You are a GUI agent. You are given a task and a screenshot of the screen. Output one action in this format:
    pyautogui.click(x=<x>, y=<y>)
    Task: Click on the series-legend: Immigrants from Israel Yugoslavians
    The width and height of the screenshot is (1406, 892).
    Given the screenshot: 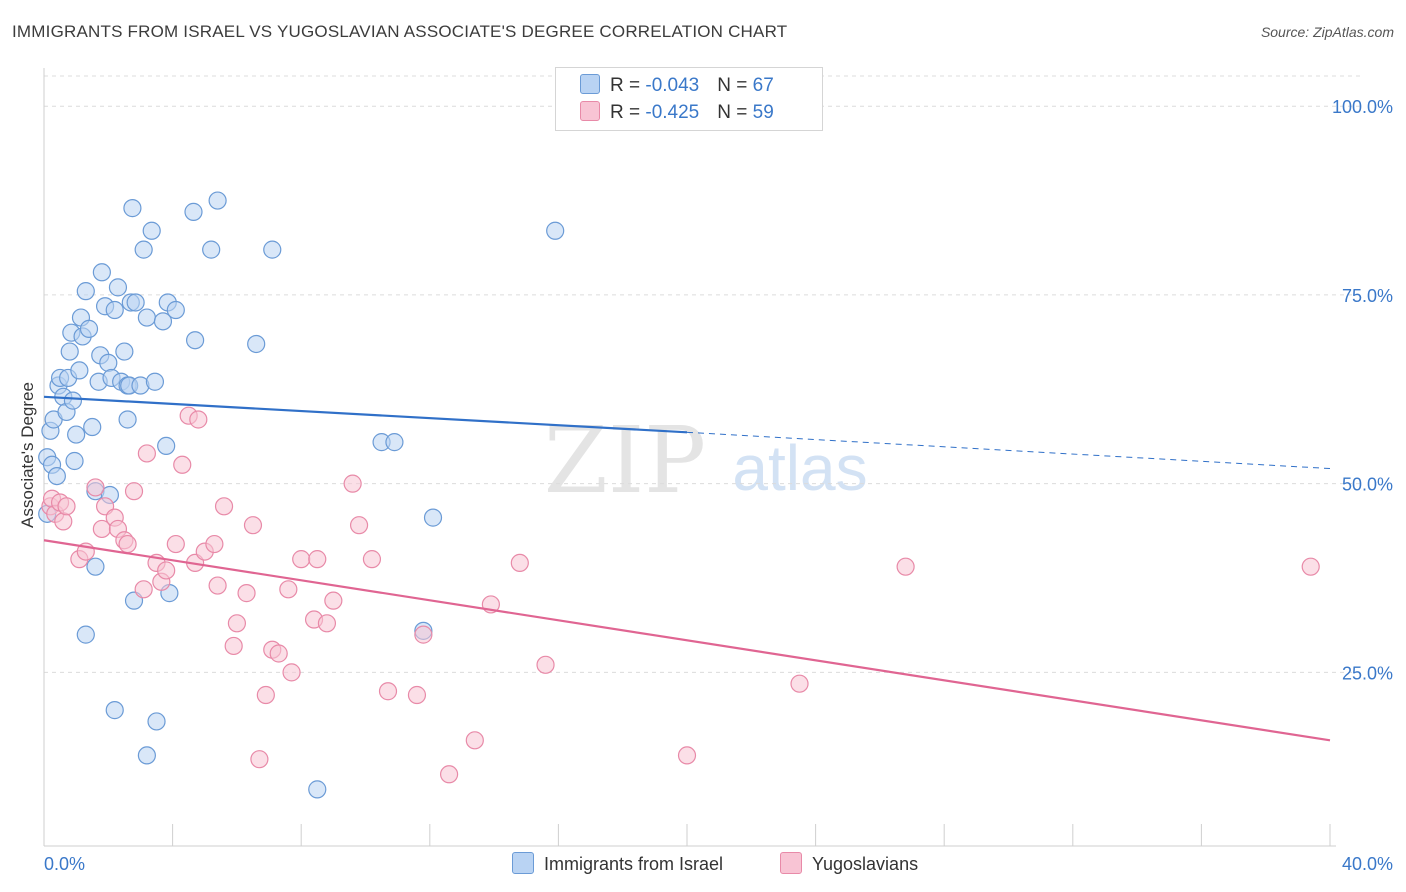 What is the action you would take?
    pyautogui.click(x=703, y=864)
    